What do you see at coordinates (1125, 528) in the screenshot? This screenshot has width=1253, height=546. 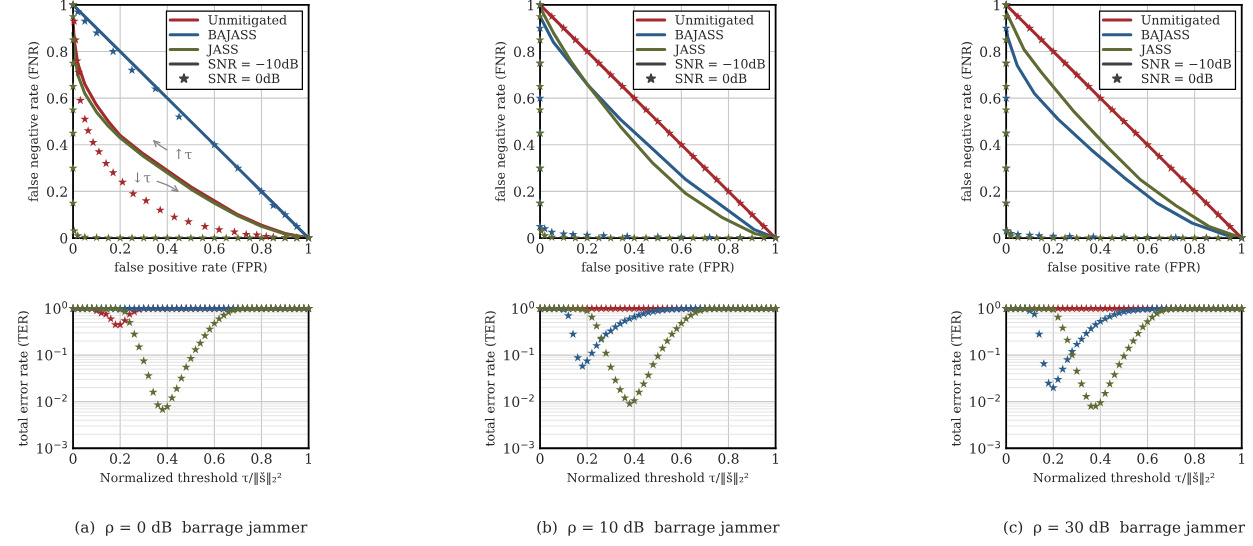 I see `text: (c) ρ = 30 dB barrage jammer` at bounding box center [1125, 528].